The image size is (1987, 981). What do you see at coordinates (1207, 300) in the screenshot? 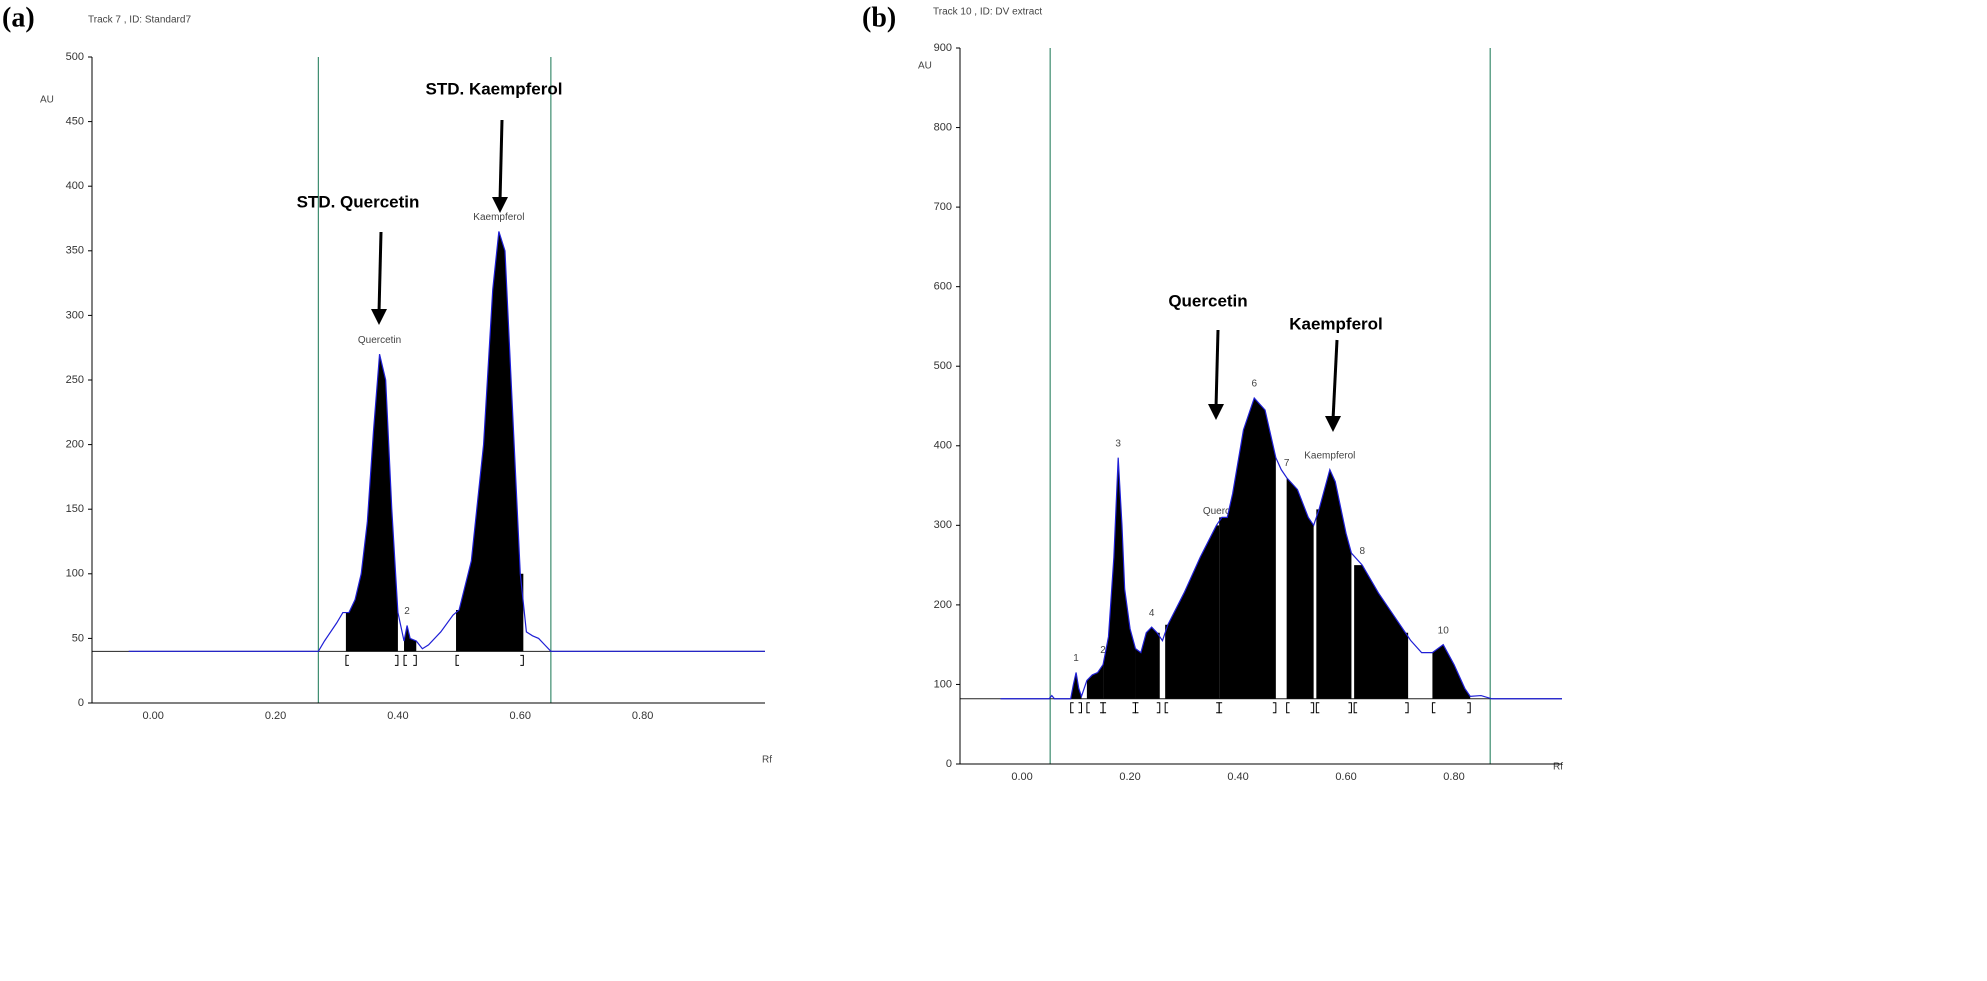
I see `annotation: Quercetin` at bounding box center [1207, 300].